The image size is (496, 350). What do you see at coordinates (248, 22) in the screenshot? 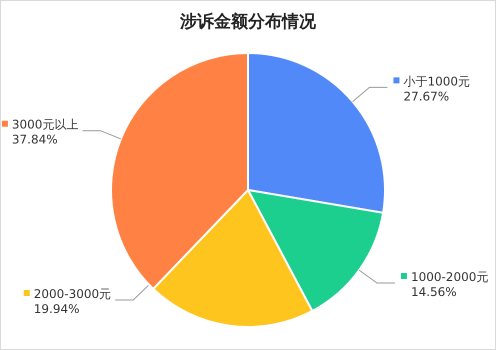
I see `chart-title: 涉诉金额分布情况` at bounding box center [248, 22].